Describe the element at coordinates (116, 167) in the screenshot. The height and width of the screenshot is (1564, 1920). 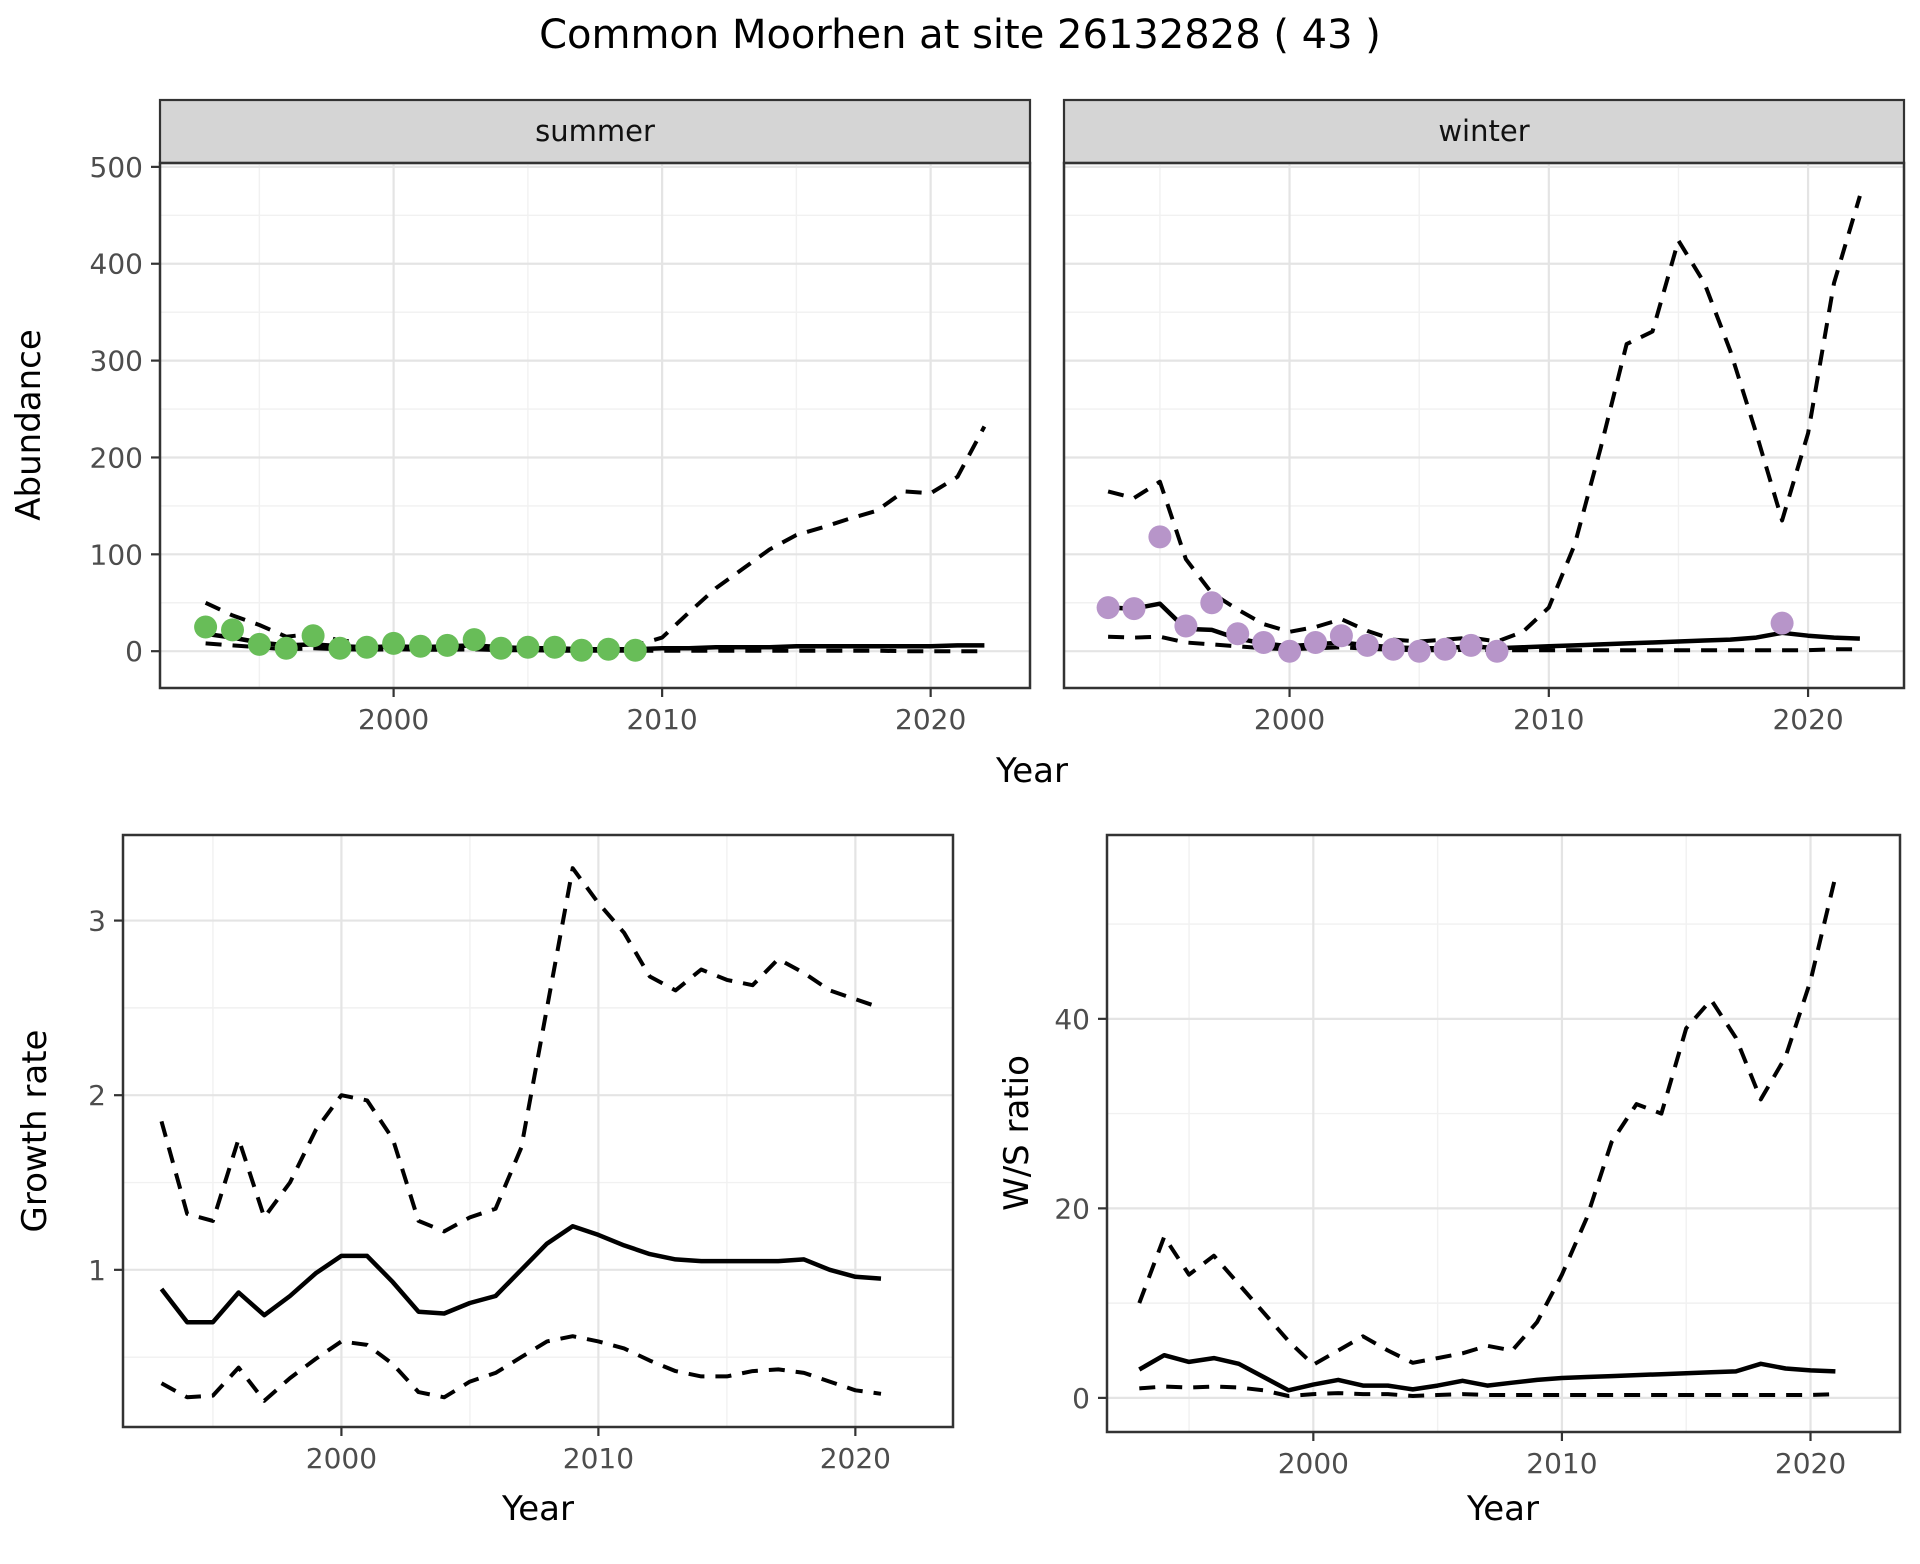
I see `y-tick-label: 500` at that location.